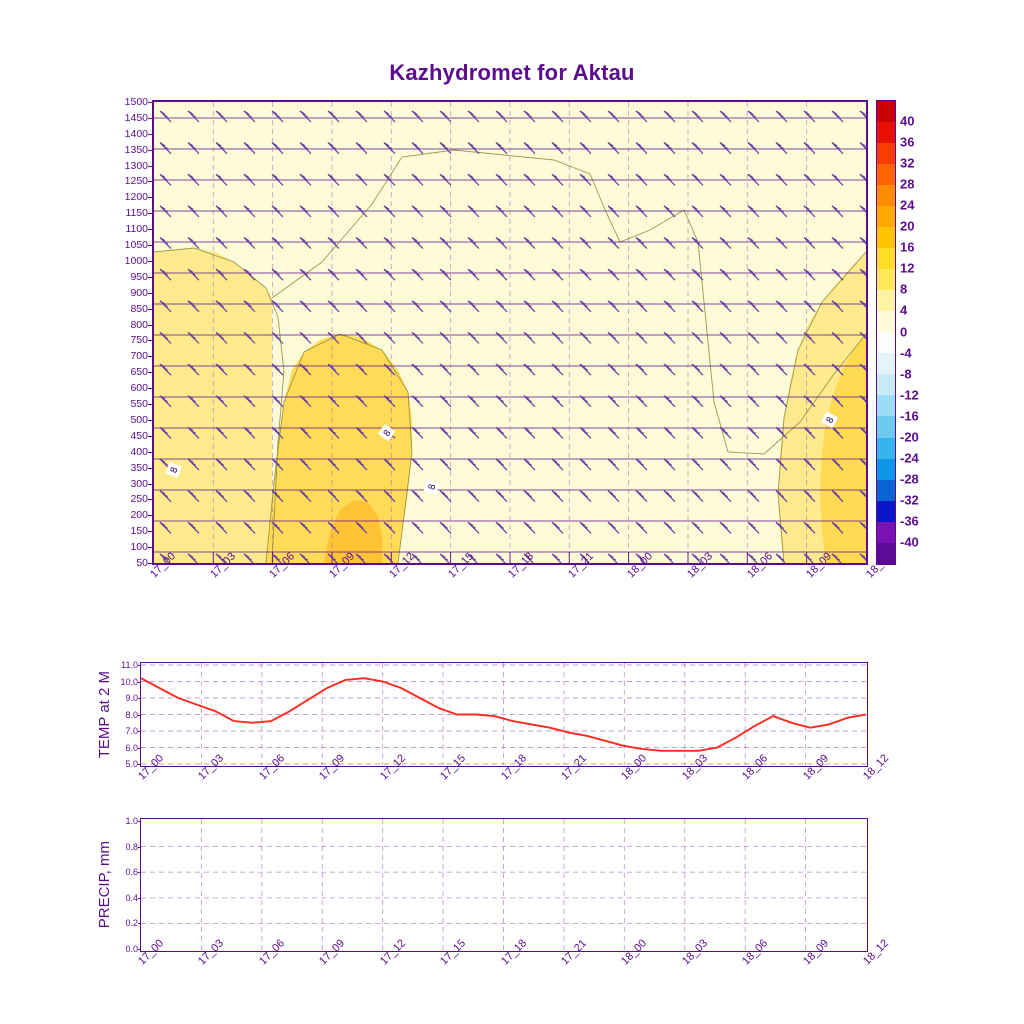  What do you see at coordinates (139, 531) in the screenshot?
I see `y-tick-label: 150` at bounding box center [139, 531].